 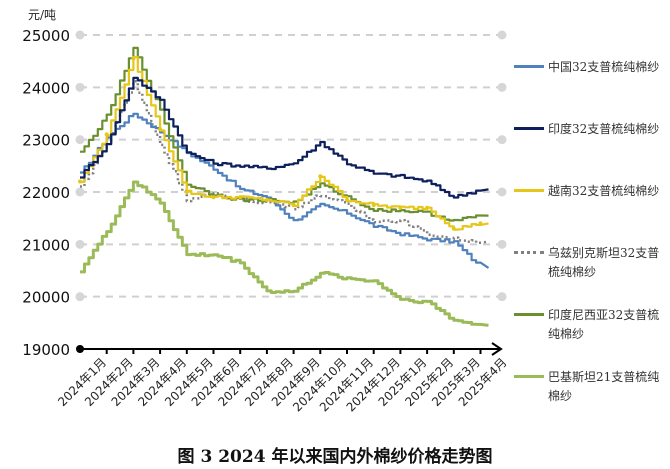 What do you see at coordinates (80, 349) in the screenshot?
I see `x-axis-origin-dot-icon` at bounding box center [80, 349].